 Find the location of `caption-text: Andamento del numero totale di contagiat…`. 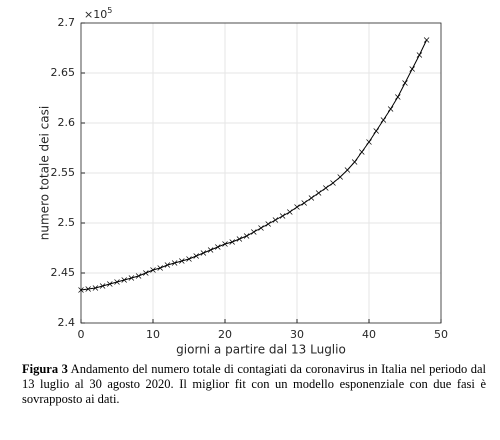

caption-text: Andamento del numero totale di contagiat… is located at coordinates (254, 384).